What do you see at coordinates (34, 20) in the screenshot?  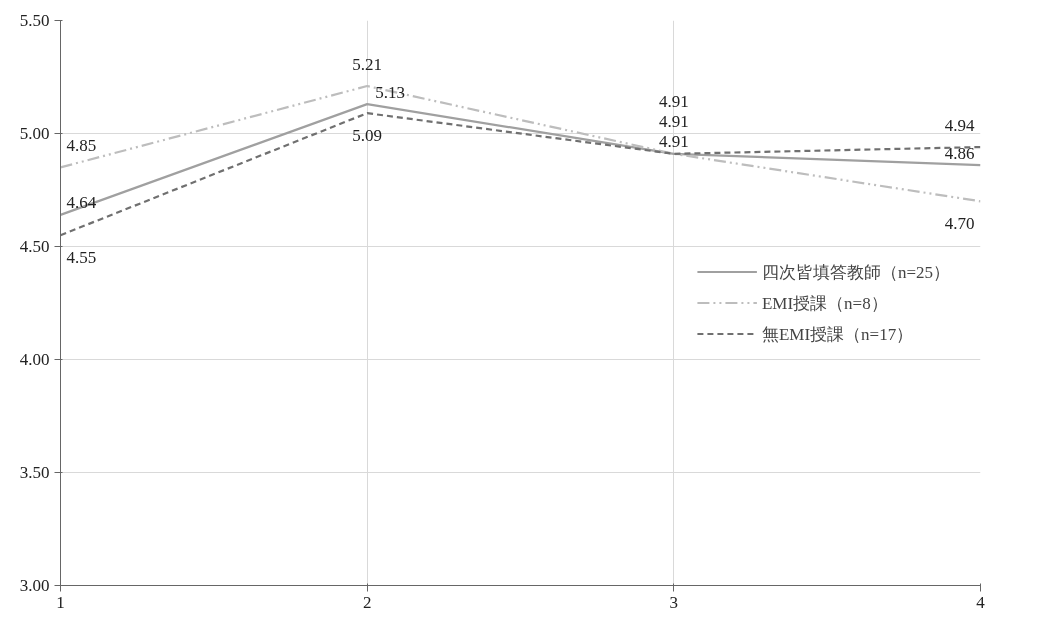 I see `y-tick-label: 5.50` at bounding box center [34, 20].